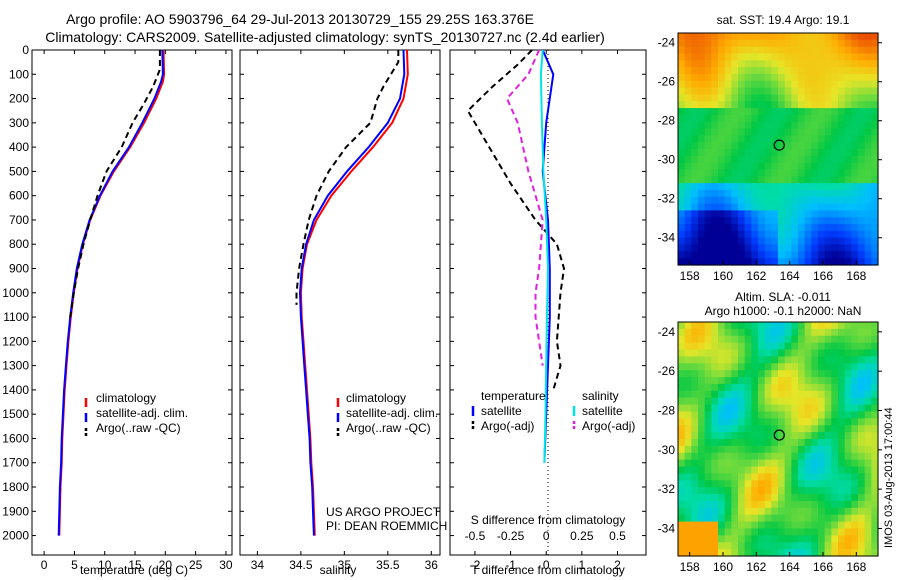 The width and height of the screenshot is (900, 580). What do you see at coordinates (723, 276) in the screenshot?
I see `map-x-tick-label: 160` at bounding box center [723, 276].